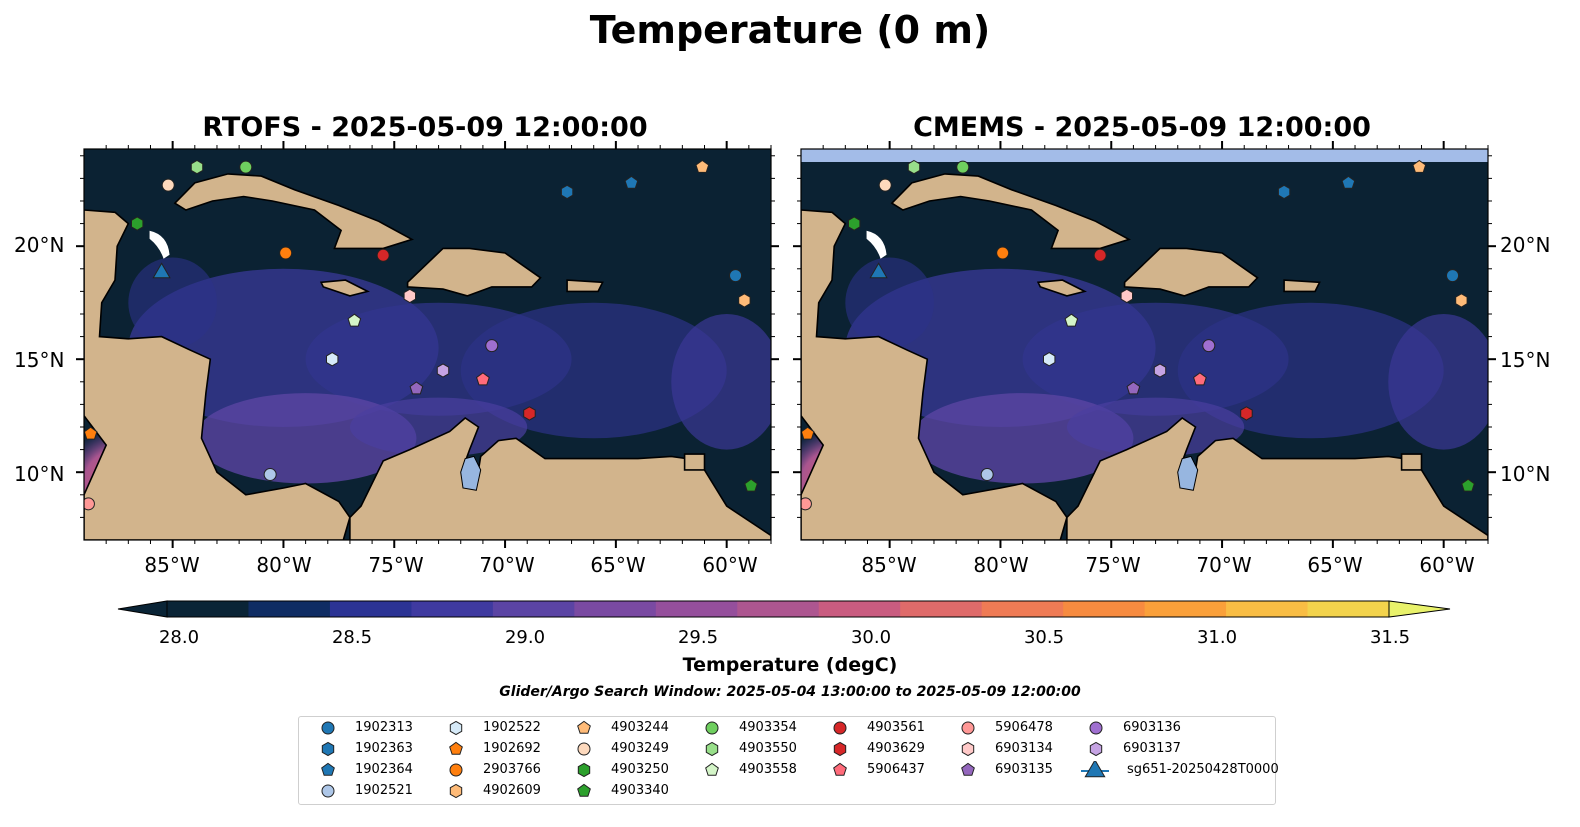 The image size is (1580, 827). Describe the element at coordinates (507, 565) in the screenshot. I see `lon-label-left-70w: 70°W` at that location.